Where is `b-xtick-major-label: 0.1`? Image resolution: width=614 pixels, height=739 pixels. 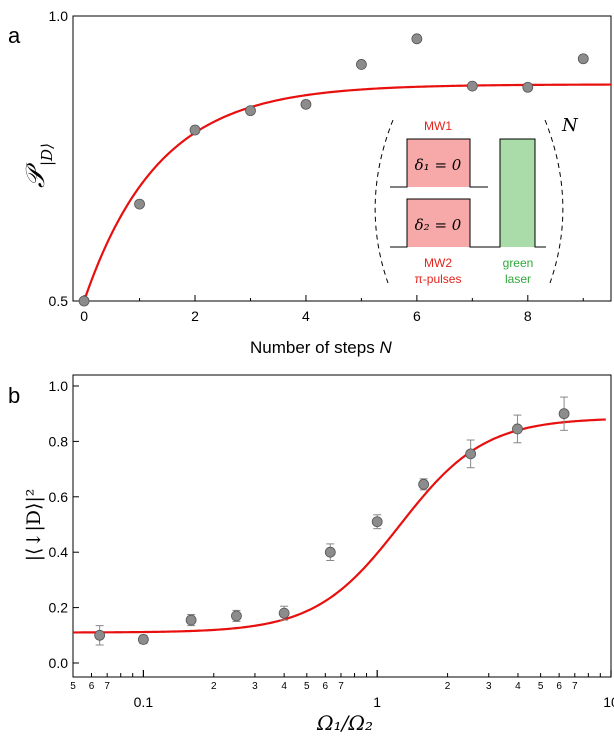
b-xtick-major-label: 0.1 is located at coordinates (144, 702).